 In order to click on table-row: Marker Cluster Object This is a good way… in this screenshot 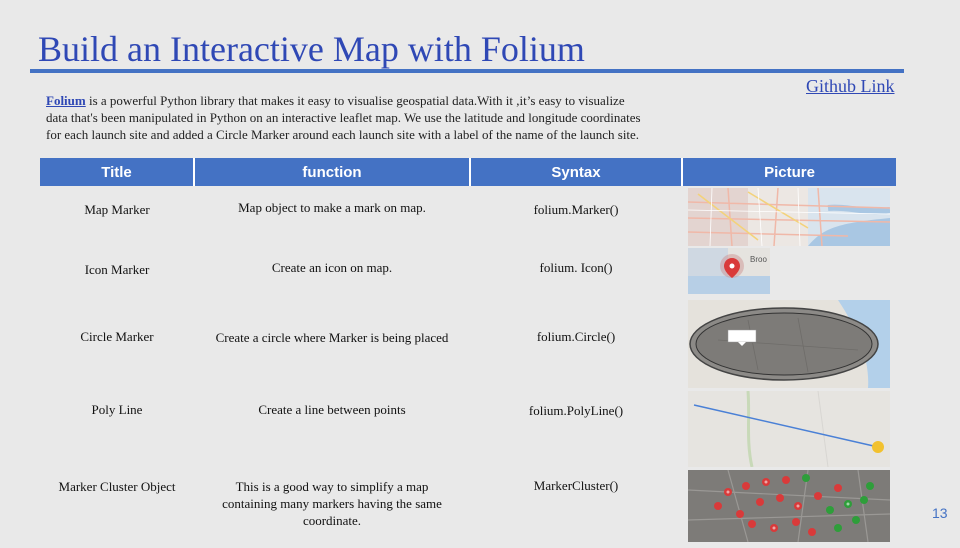, I will do `click(468, 509)`.